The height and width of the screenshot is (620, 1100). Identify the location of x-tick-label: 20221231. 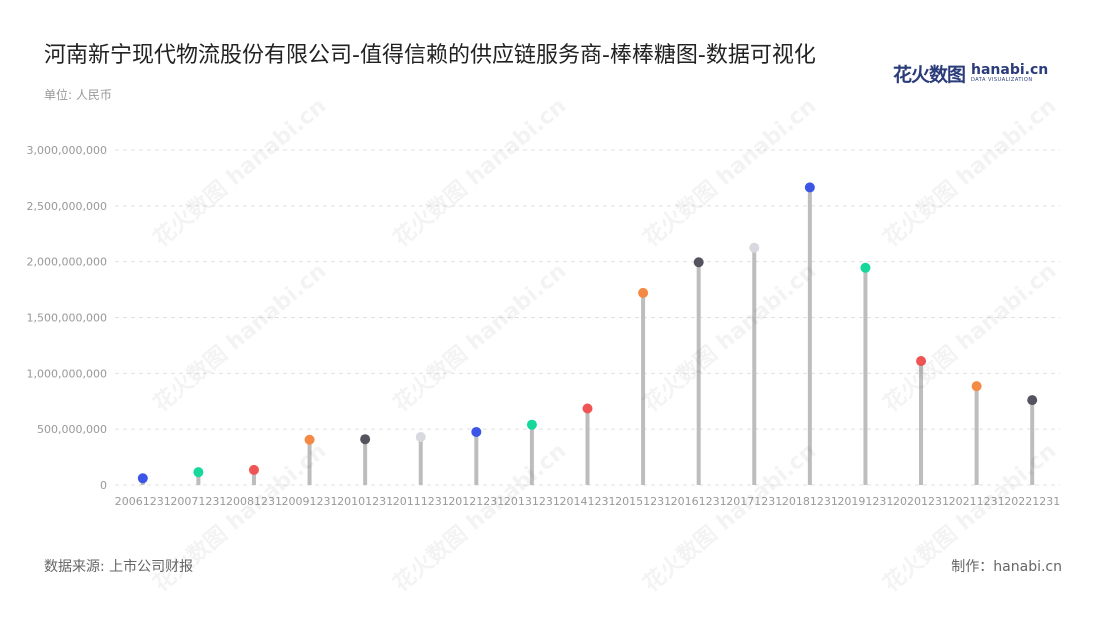
(1032, 501).